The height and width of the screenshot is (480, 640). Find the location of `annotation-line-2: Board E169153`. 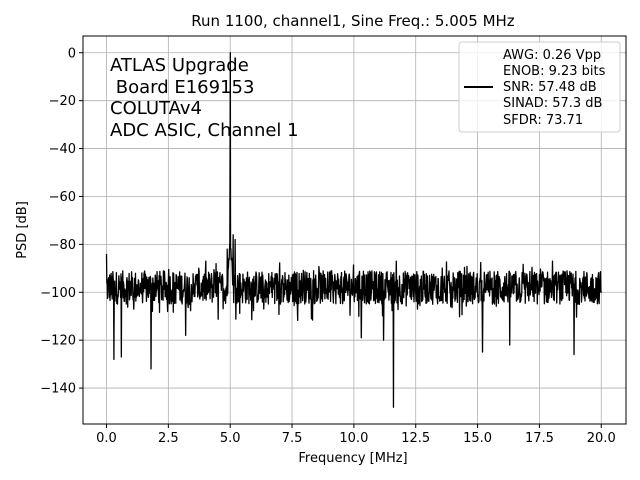

annotation-line-2: Board E169153 is located at coordinates (182, 87).